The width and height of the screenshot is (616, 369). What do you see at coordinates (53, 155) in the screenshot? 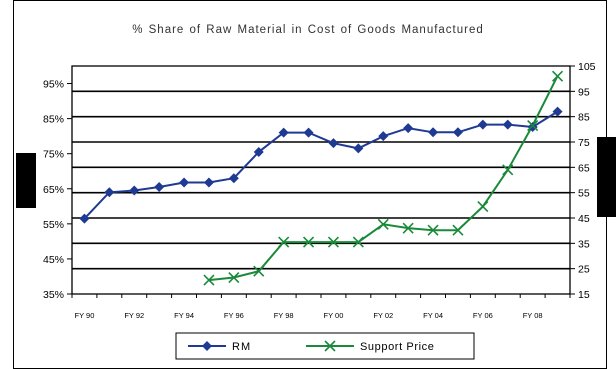
I see `left-tick-label: 75%` at bounding box center [53, 155].